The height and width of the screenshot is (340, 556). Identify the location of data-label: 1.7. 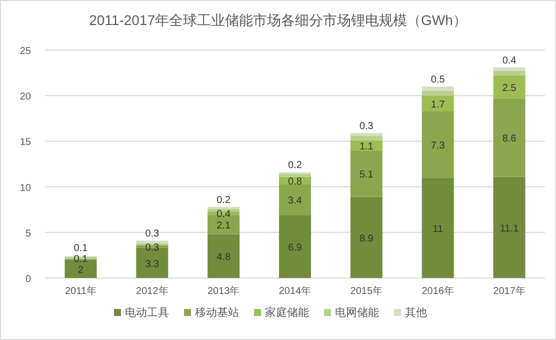
(438, 104).